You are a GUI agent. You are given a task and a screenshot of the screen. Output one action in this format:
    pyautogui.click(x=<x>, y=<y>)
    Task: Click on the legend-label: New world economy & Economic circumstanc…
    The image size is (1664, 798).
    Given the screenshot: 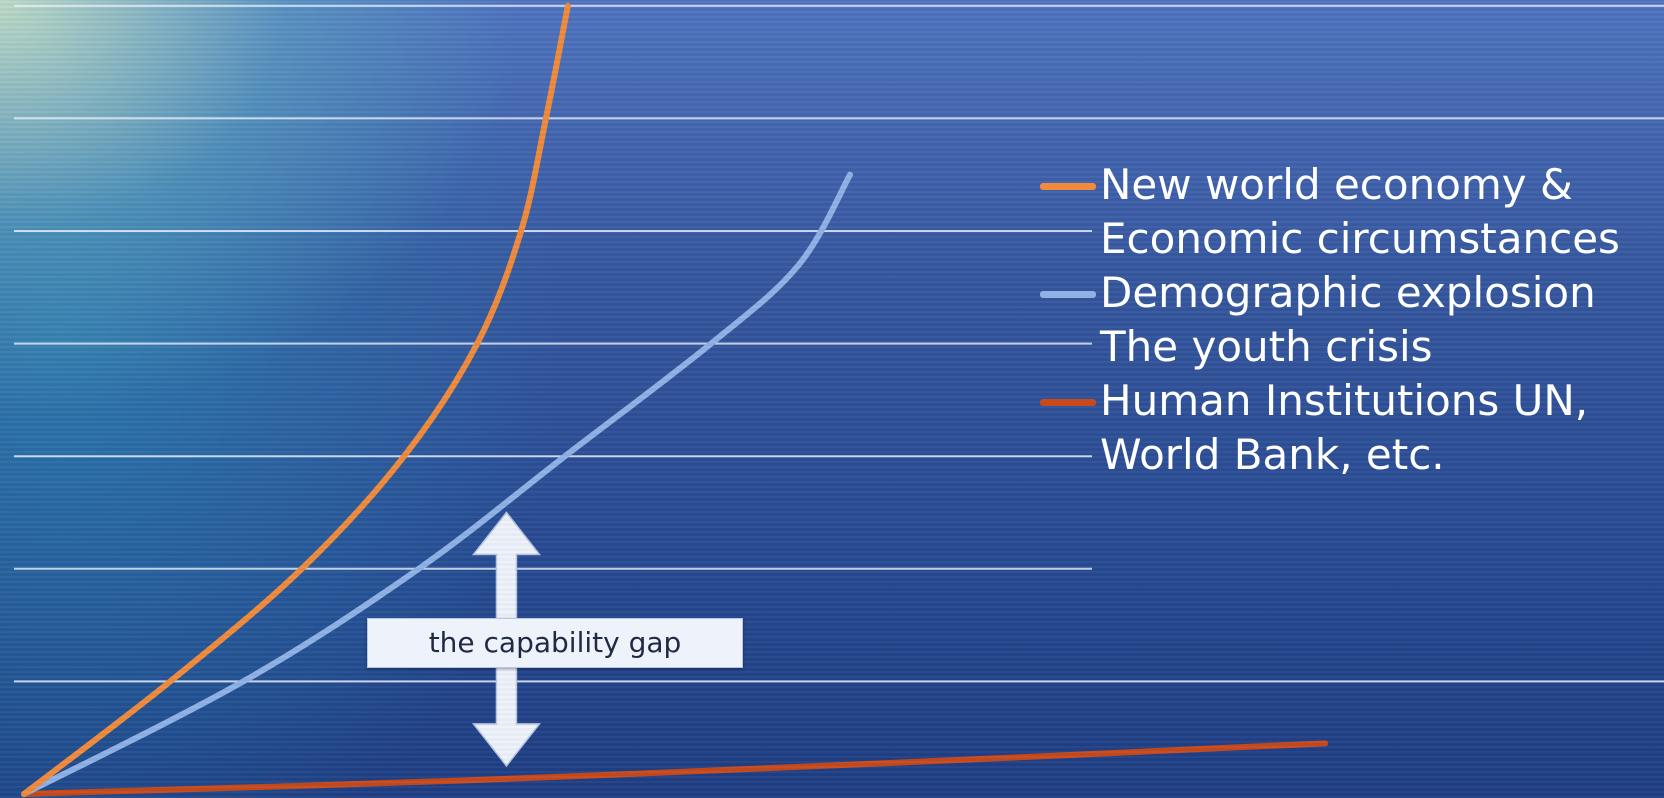 What is the action you would take?
    pyautogui.click(x=1360, y=211)
    